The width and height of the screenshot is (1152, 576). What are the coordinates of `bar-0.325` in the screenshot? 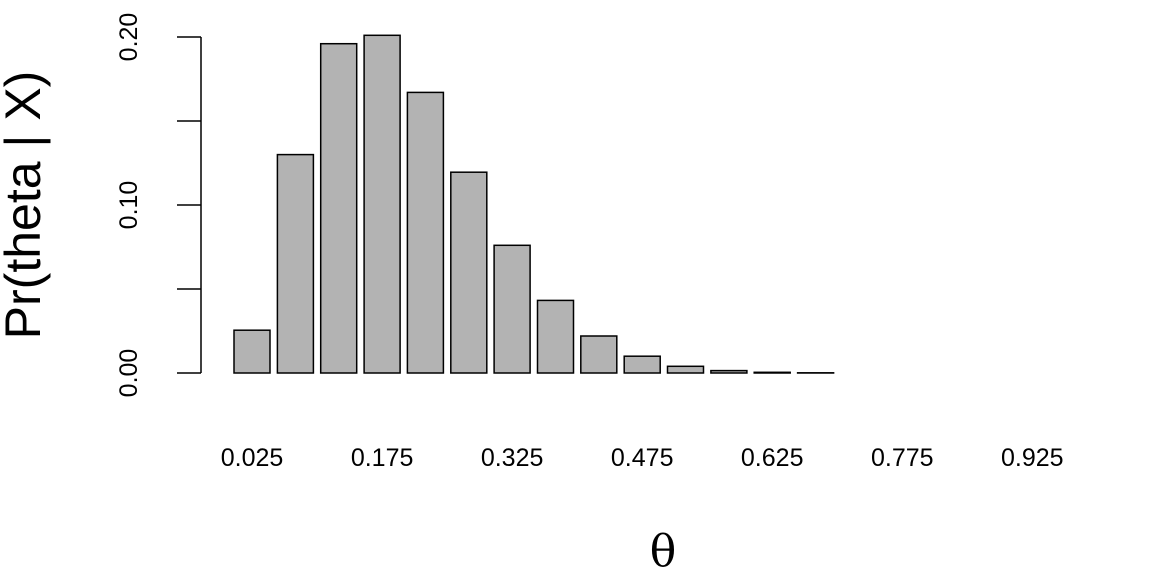 It's located at (512, 309).